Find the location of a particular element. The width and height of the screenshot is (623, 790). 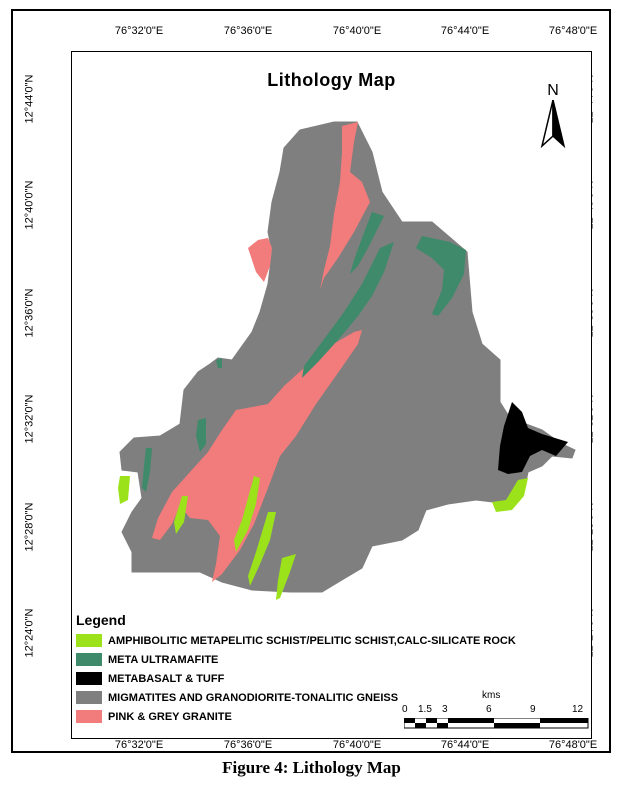

lon-tick-top-3: 76°40'0"E is located at coordinates (357, 31).